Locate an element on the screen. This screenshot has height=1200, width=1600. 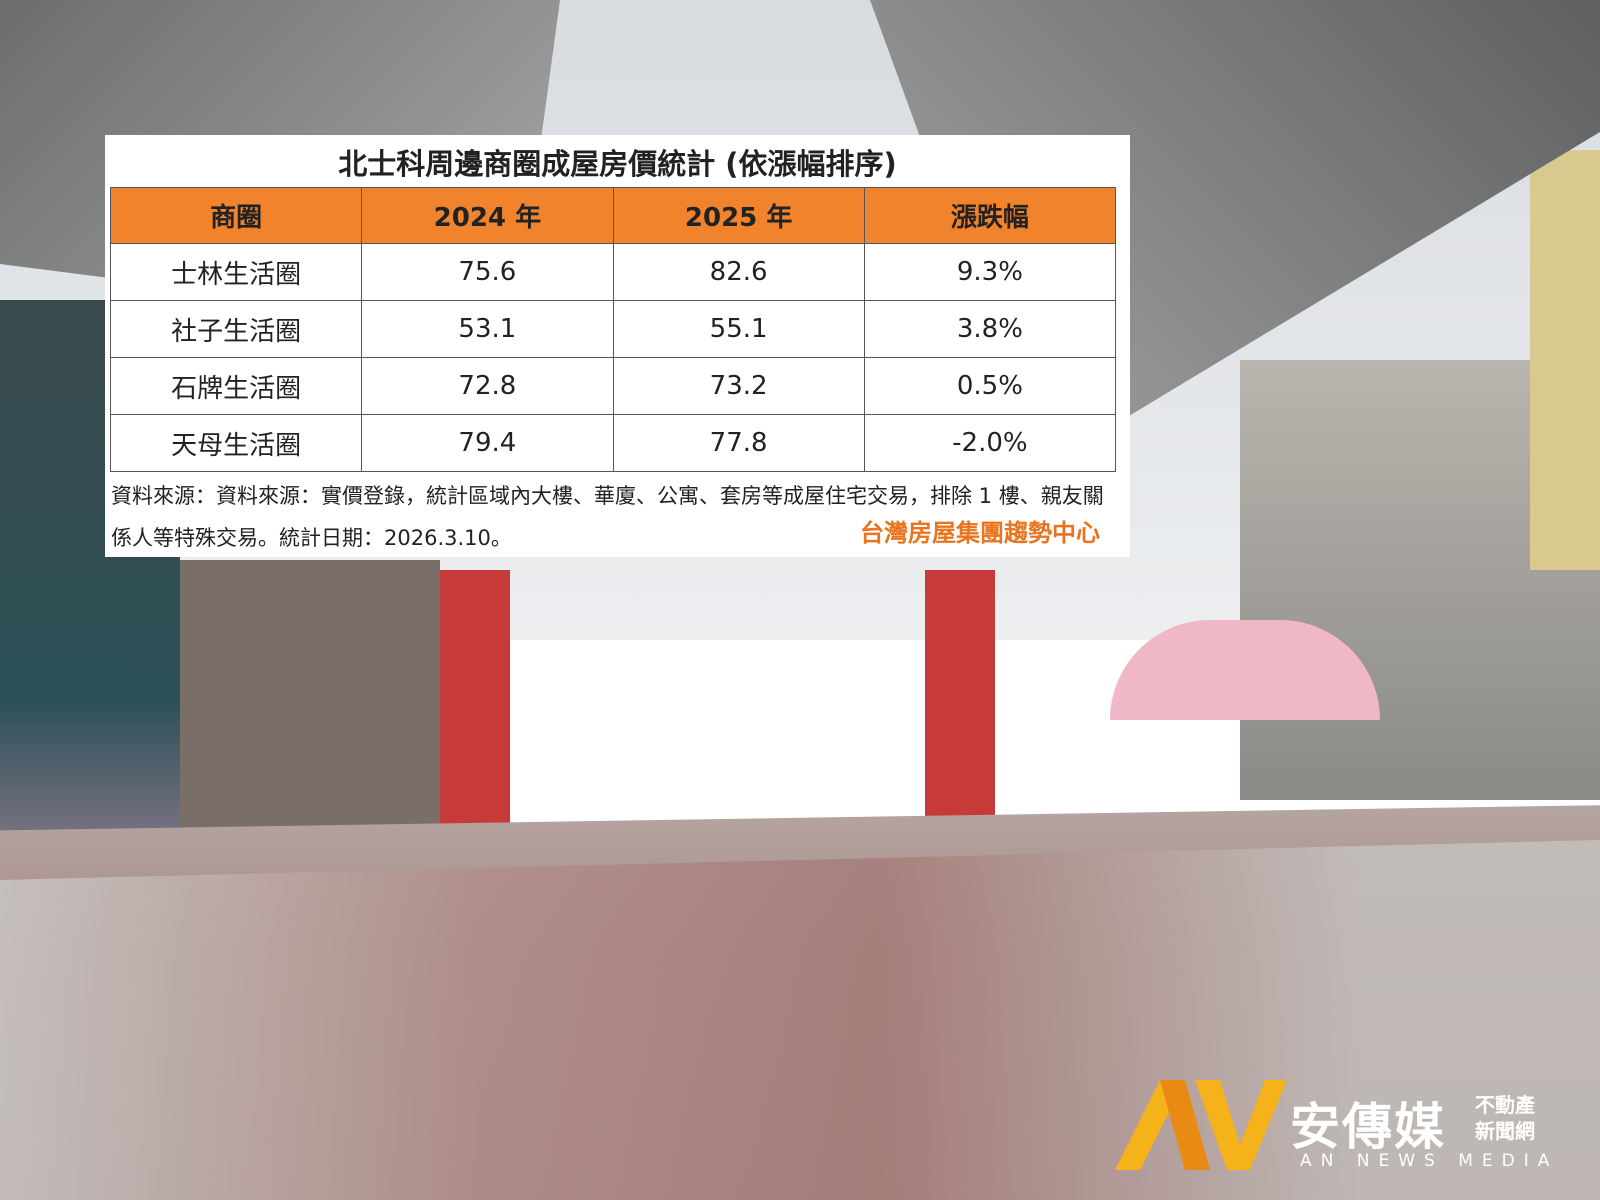
table-cell: 社子生活圈 is located at coordinates (236, 329).